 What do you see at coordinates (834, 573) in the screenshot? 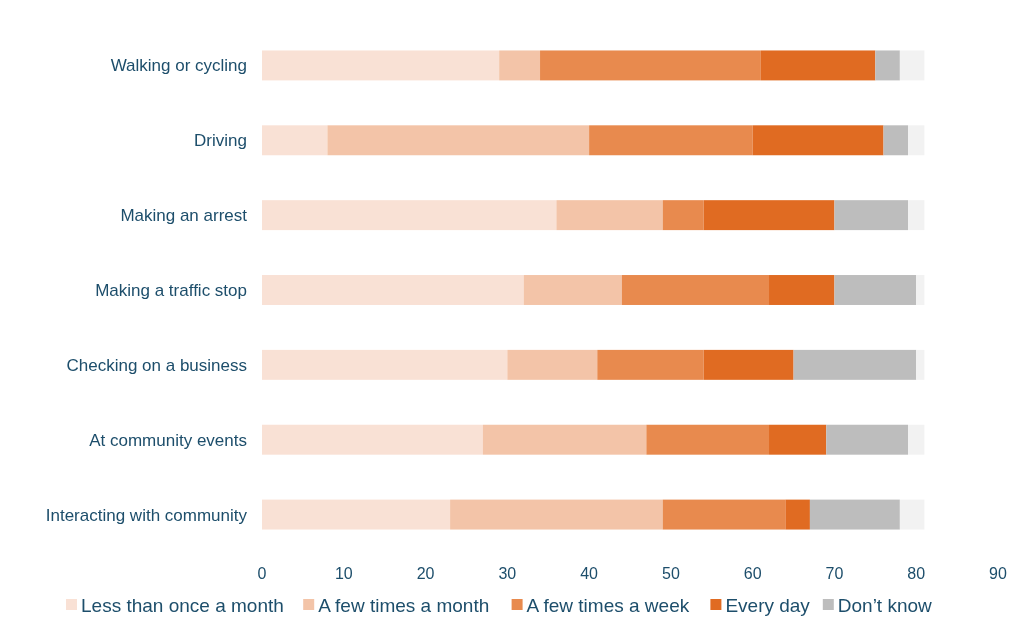
I see `x-tick-label: 70` at bounding box center [834, 573].